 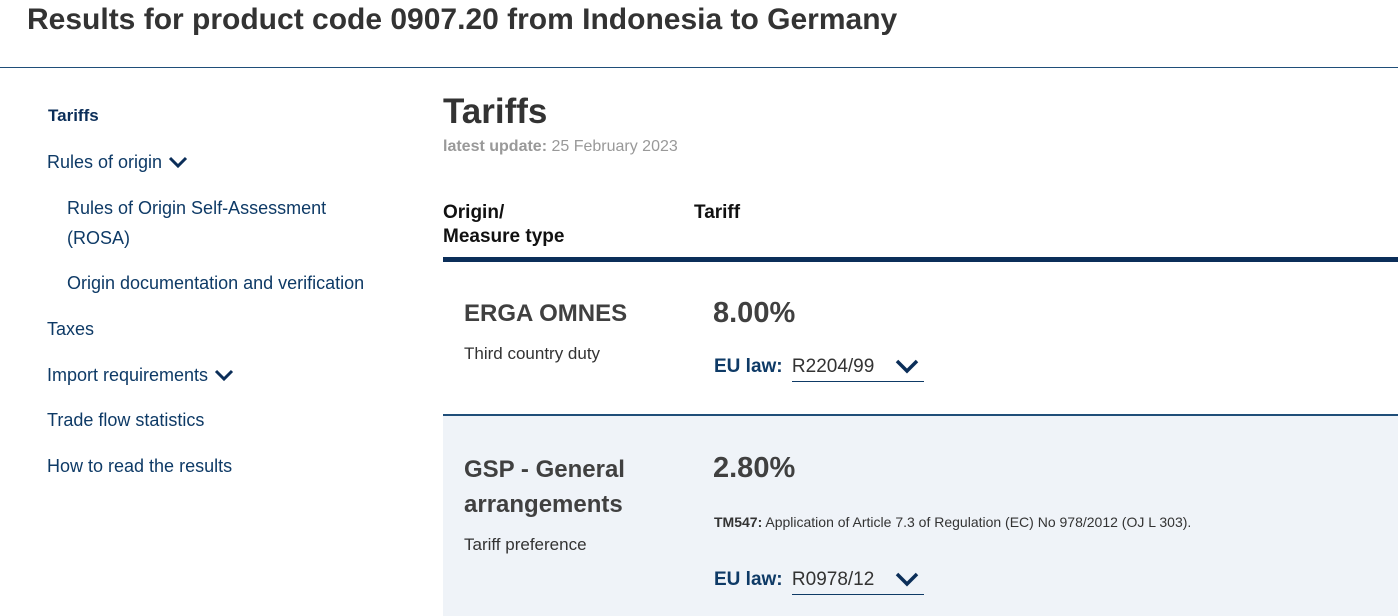 What do you see at coordinates (754, 468) in the screenshot?
I see `tariff-rate: 2.80%` at bounding box center [754, 468].